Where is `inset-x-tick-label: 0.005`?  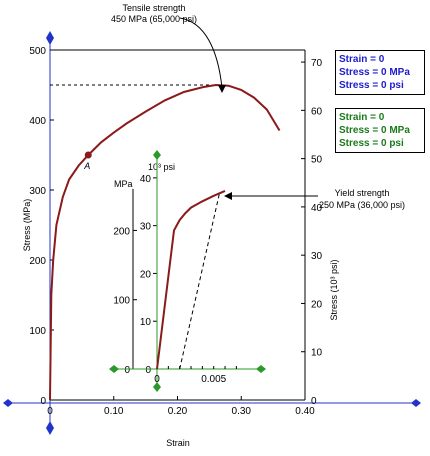
inset-x-tick-label: 0.005 is located at coordinates (213, 379).